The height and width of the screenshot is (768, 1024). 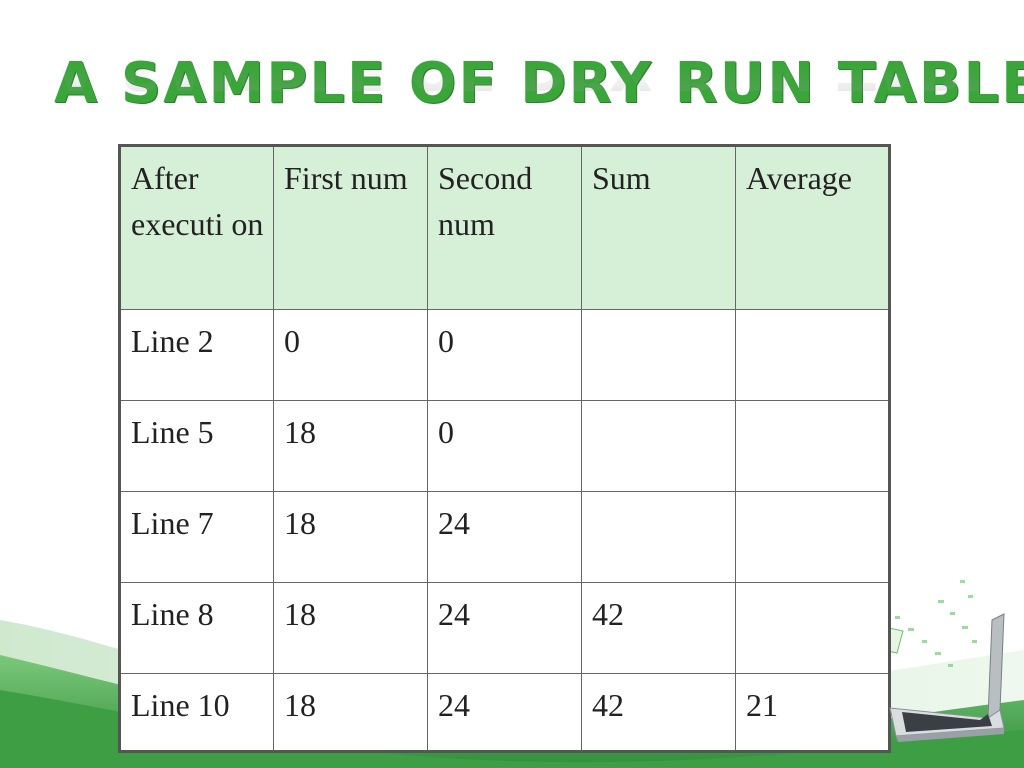 What do you see at coordinates (350, 227) in the screenshot?
I see `header-first-num: First num` at bounding box center [350, 227].